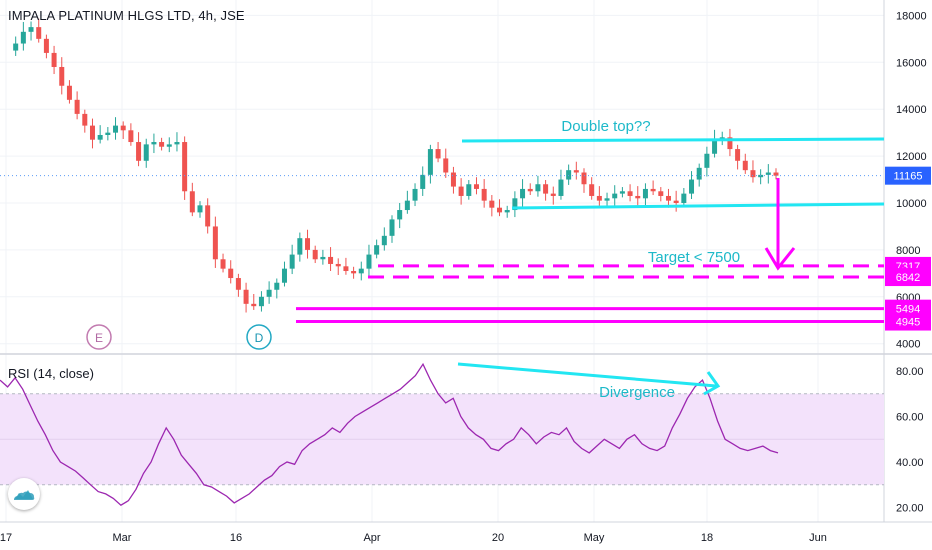 This screenshot has height=550, width=932. I want to click on rsi-tick-label: 60.00, so click(910, 418).